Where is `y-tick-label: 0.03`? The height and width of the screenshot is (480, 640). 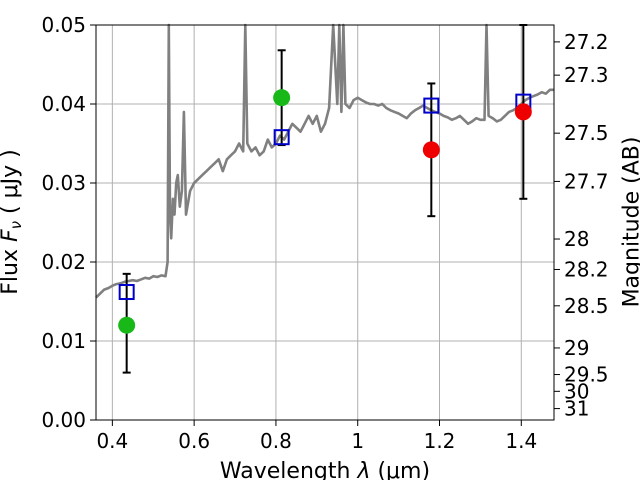 y-tick-label: 0.03 is located at coordinates (63, 183).